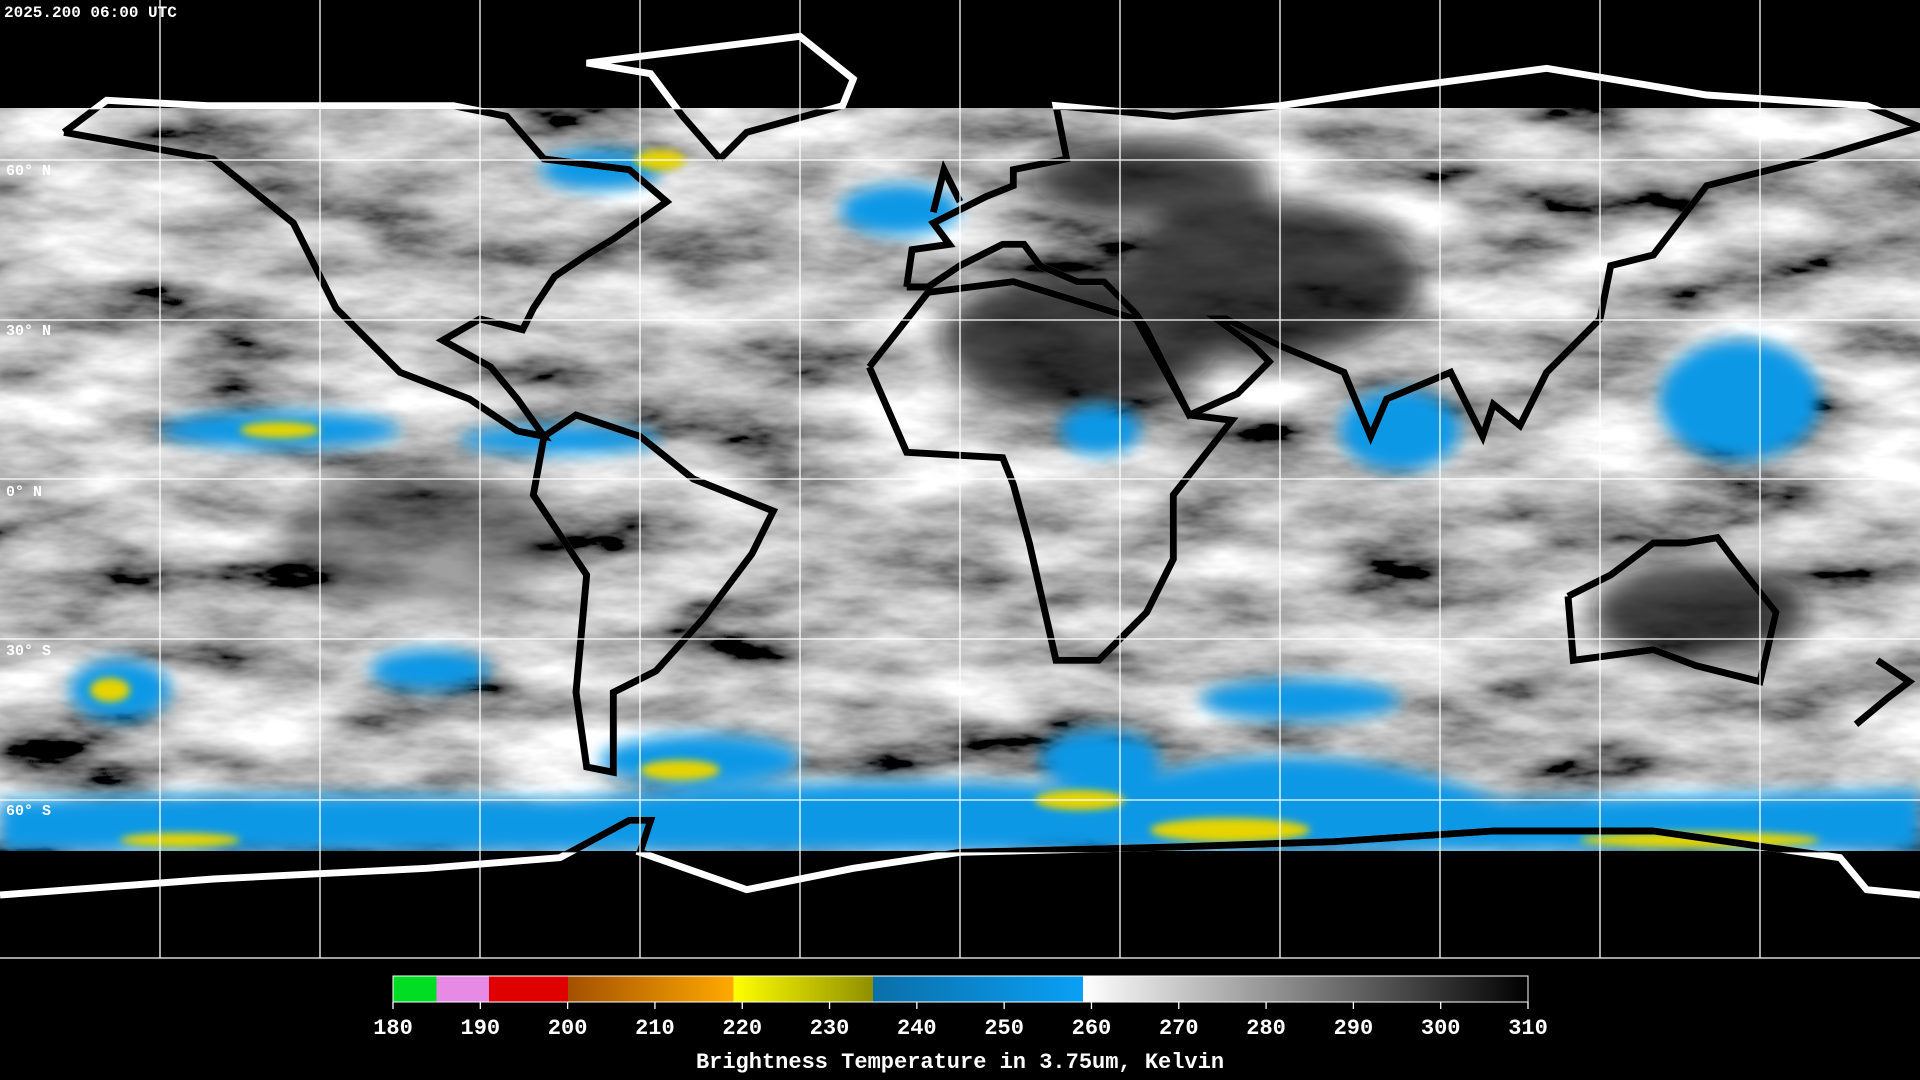 The image size is (1920, 1080). I want to click on colorbar-tick-label: 230, so click(830, 1028).